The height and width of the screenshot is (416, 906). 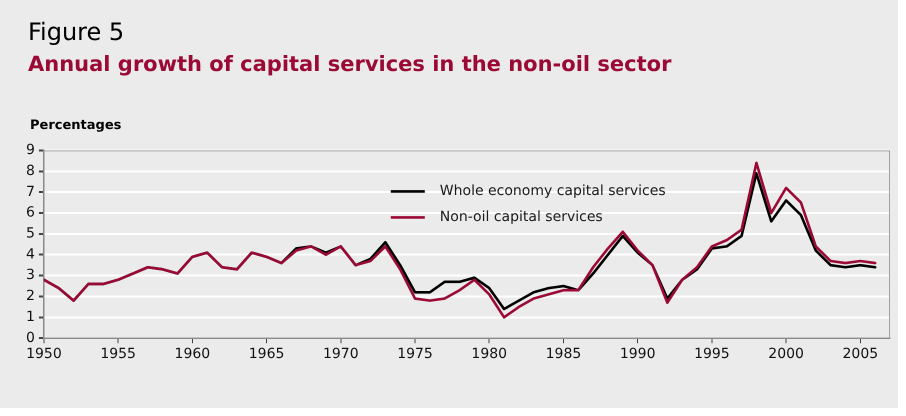 What do you see at coordinates (30, 296) in the screenshot?
I see `y-tick-label: 2` at bounding box center [30, 296].